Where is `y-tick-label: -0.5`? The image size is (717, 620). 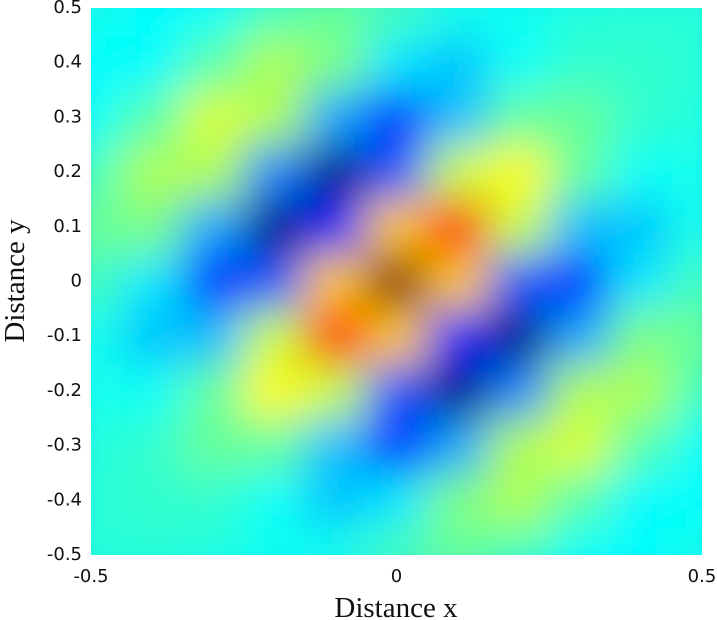
y-tick-label: -0.5 is located at coordinates (64, 554).